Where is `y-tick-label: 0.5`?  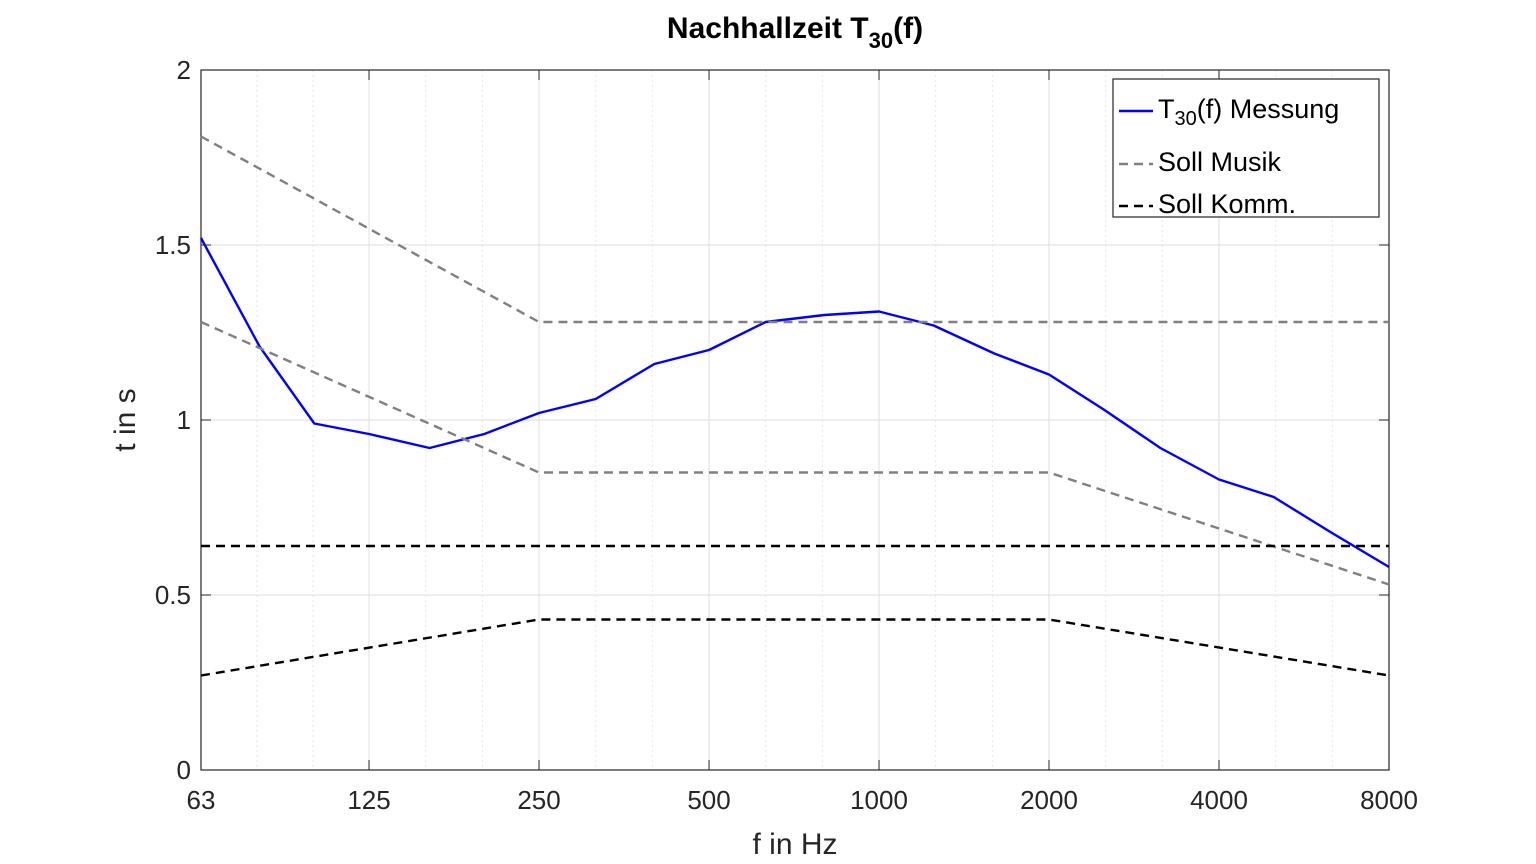
y-tick-label: 0.5 is located at coordinates (173, 595).